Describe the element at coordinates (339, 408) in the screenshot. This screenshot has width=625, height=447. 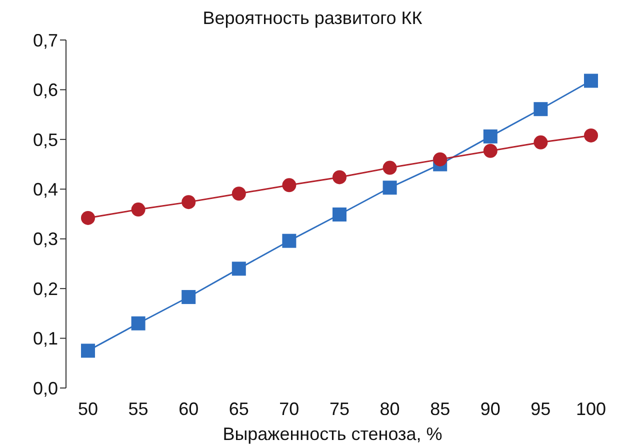
I see `x-tick-label: 75` at that location.